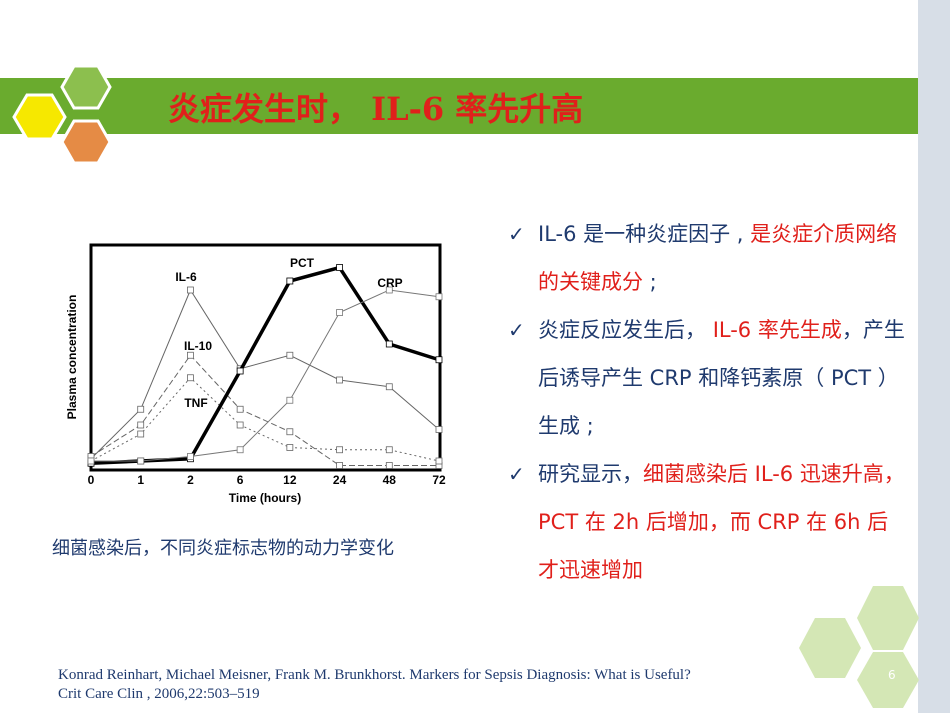 The height and width of the screenshot is (713, 950). I want to click on x-tick-label: 1, so click(140, 480).